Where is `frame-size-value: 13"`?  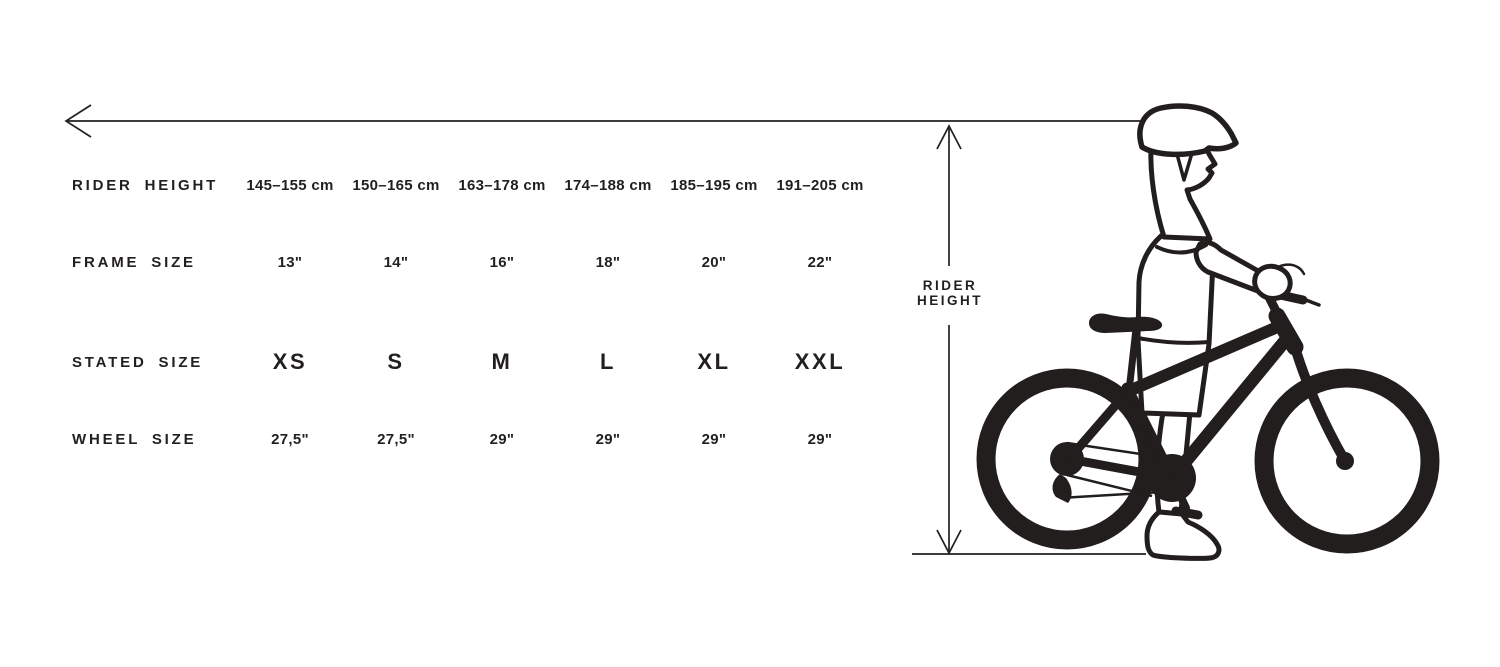
frame-size-value: 13" is located at coordinates (290, 262).